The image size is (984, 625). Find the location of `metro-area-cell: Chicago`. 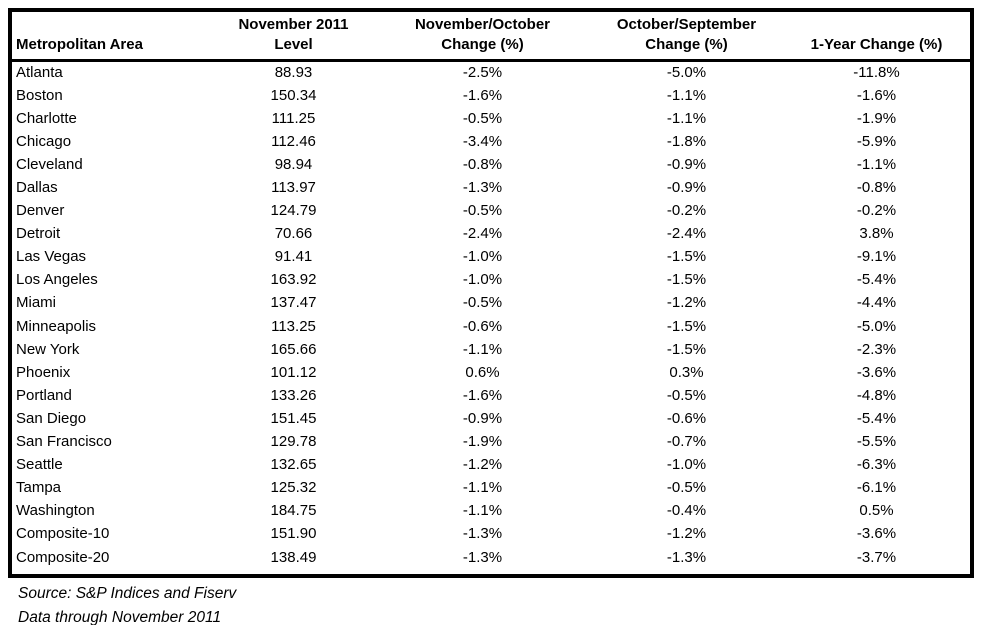

metro-area-cell: Chicago is located at coordinates (44, 141).